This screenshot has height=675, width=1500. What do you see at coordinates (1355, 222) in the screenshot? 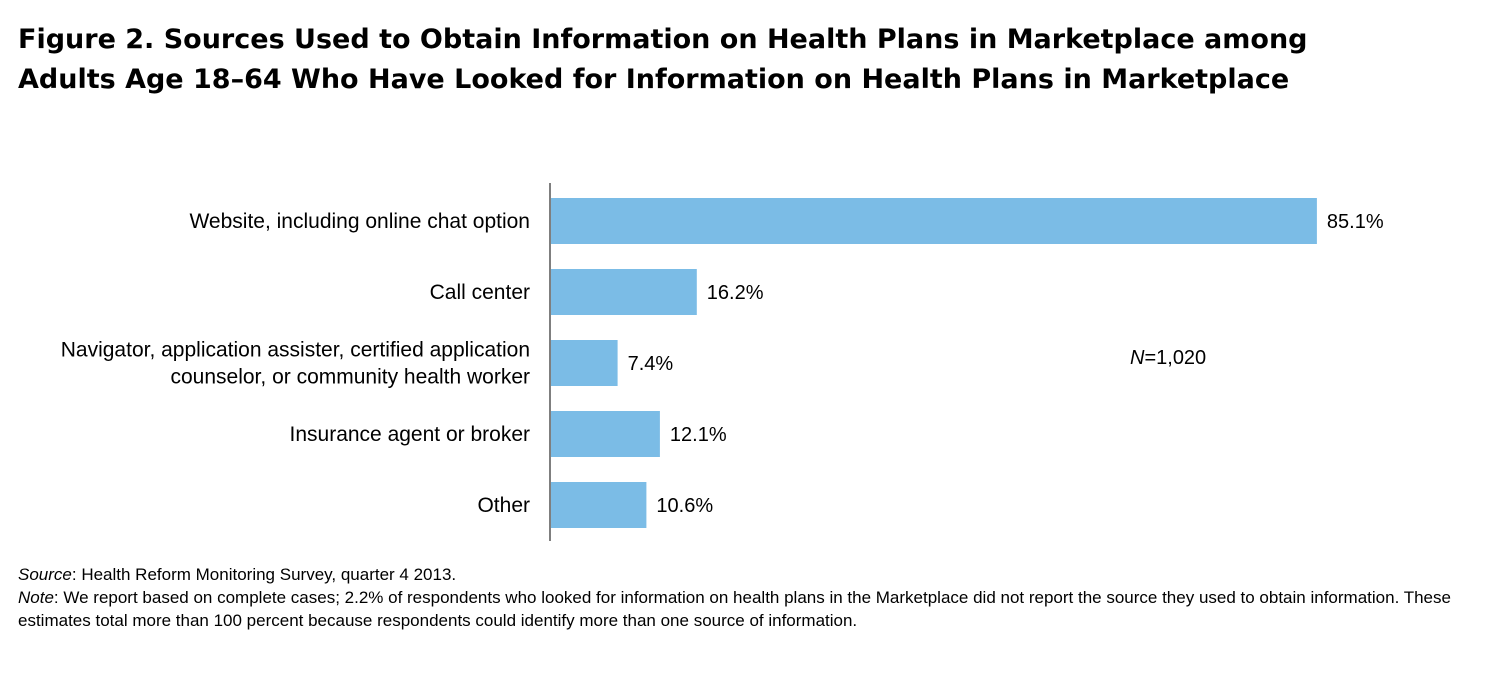
I see `value-label-0: 85.1%` at bounding box center [1355, 222].